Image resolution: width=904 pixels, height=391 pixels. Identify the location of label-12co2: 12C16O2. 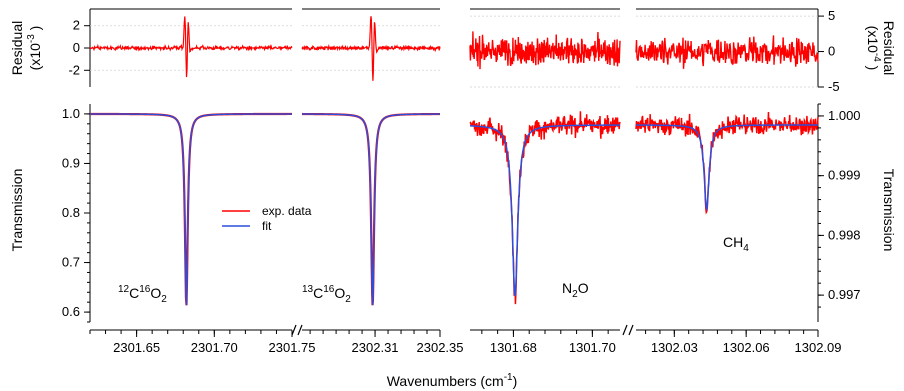
(142, 294).